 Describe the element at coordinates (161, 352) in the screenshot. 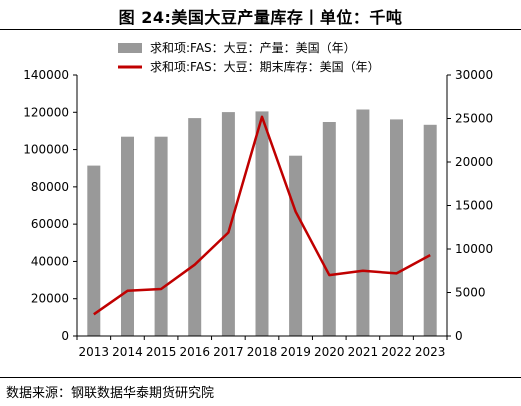

I see `x-tick-label: 2015` at that location.